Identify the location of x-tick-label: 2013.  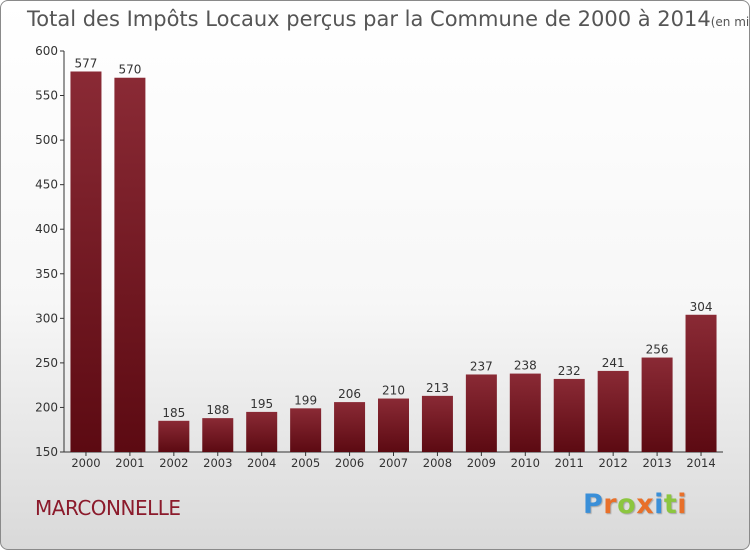
(656, 463).